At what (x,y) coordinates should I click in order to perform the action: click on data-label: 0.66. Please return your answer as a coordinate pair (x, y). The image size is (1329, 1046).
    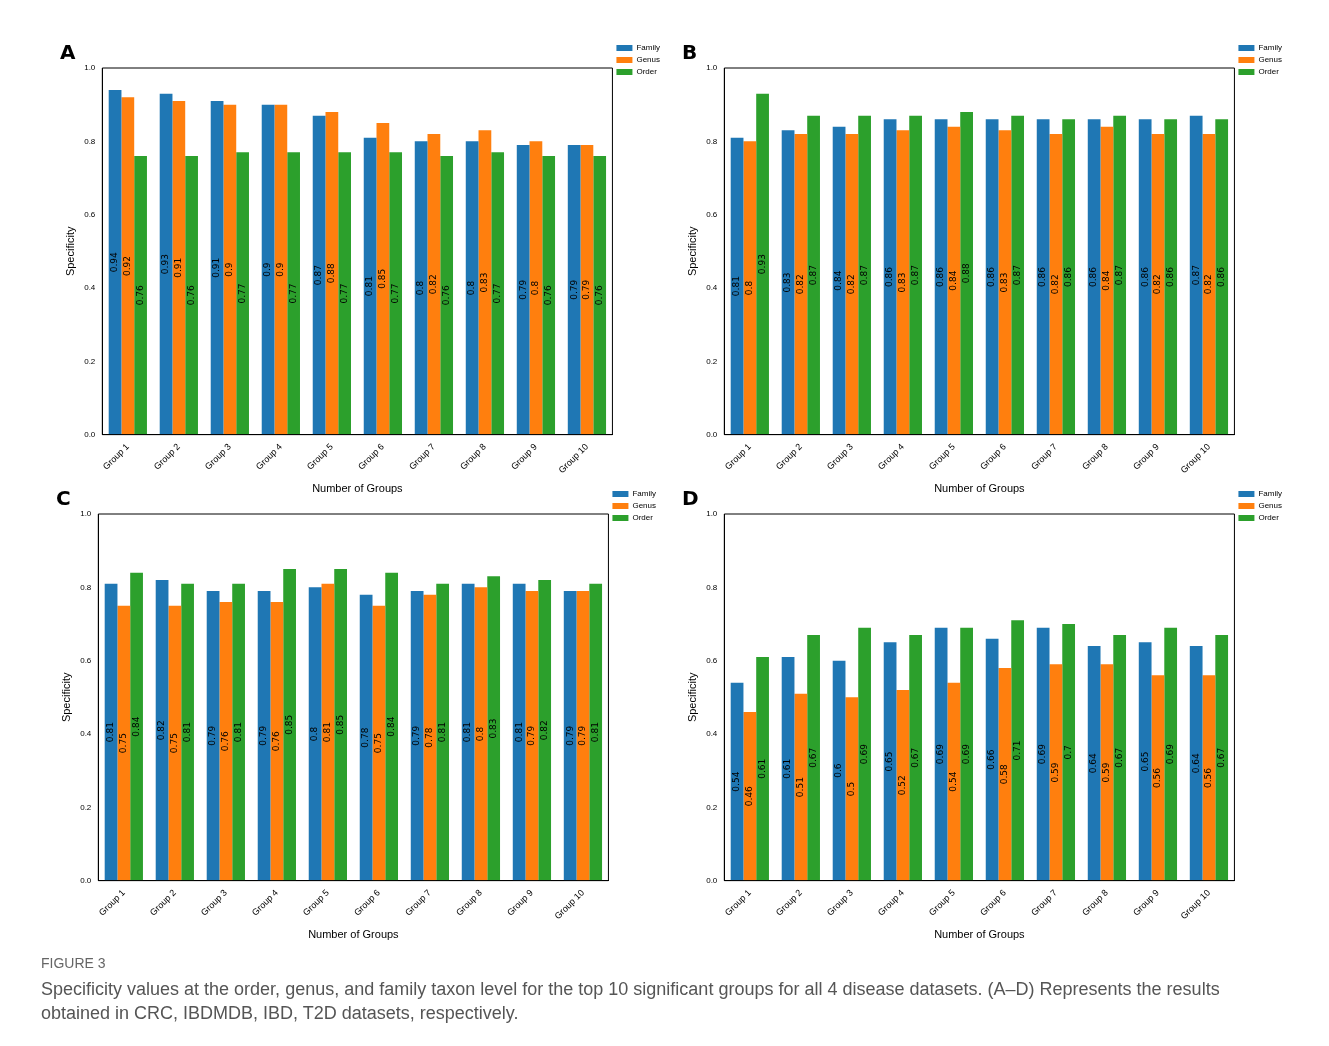
    Looking at the image, I should click on (991, 759).